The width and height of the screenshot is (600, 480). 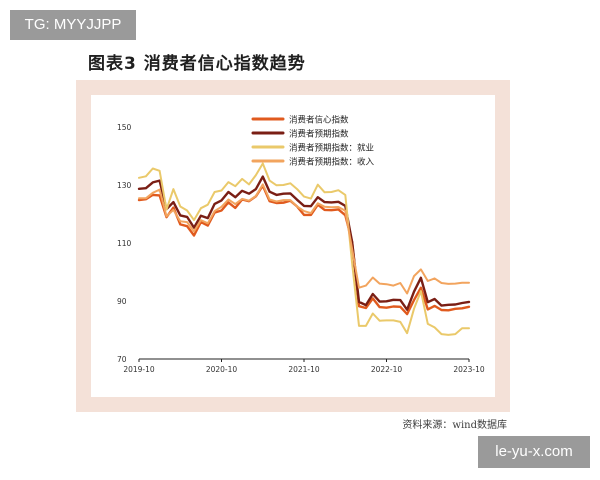 I want to click on y-tick-label: 70, so click(x=122, y=359).